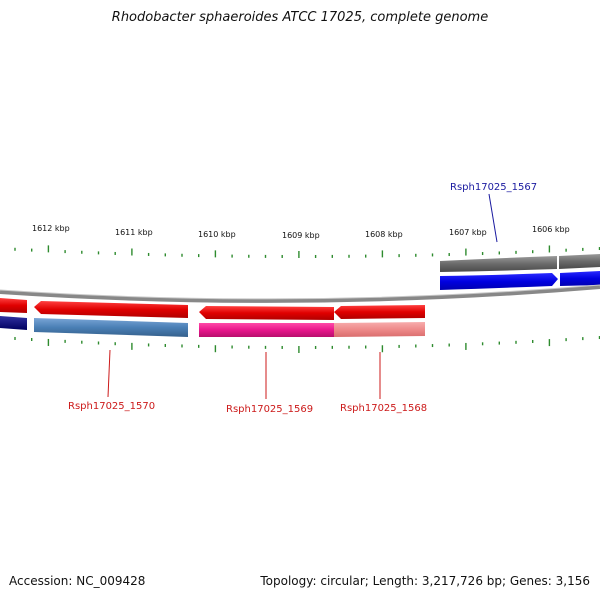 This screenshot has width=600, height=600. Describe the element at coordinates (300, 294) in the screenshot. I see `genome-backbone` at that location.